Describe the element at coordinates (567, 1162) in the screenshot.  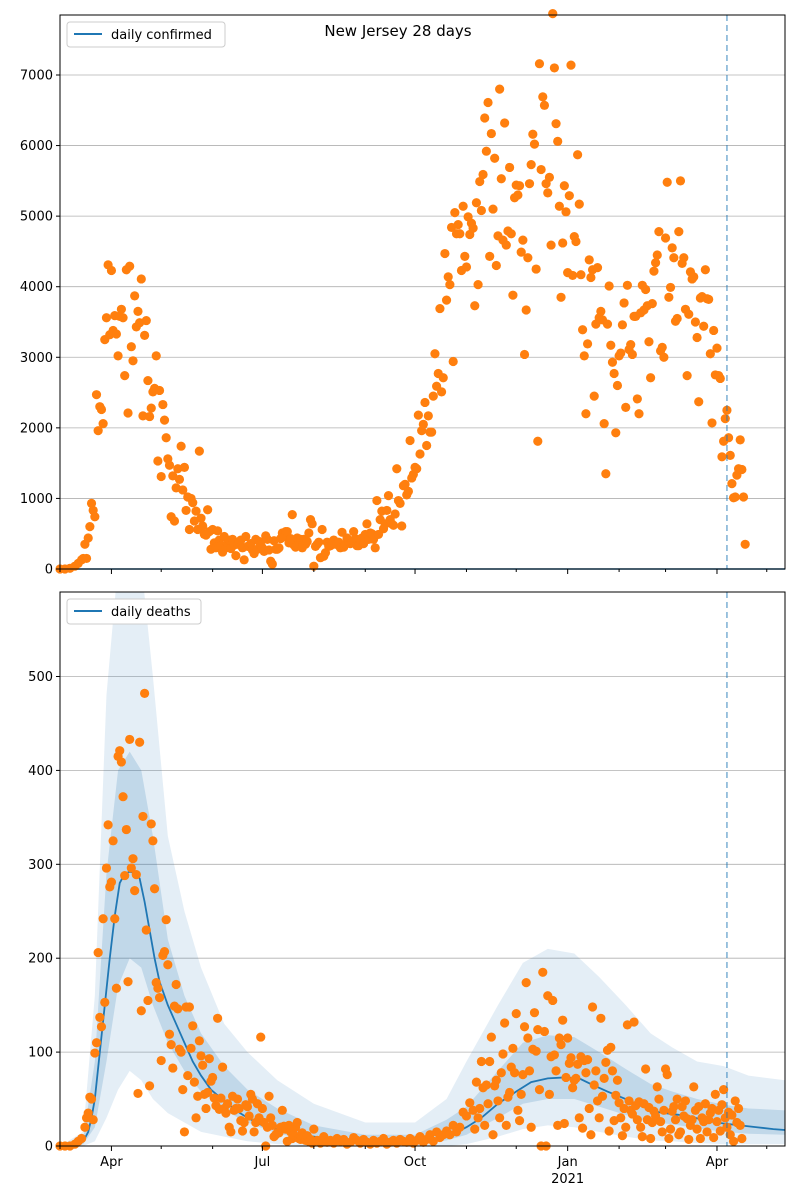
I see `deaths-x-tick-label: Jan` at that location.